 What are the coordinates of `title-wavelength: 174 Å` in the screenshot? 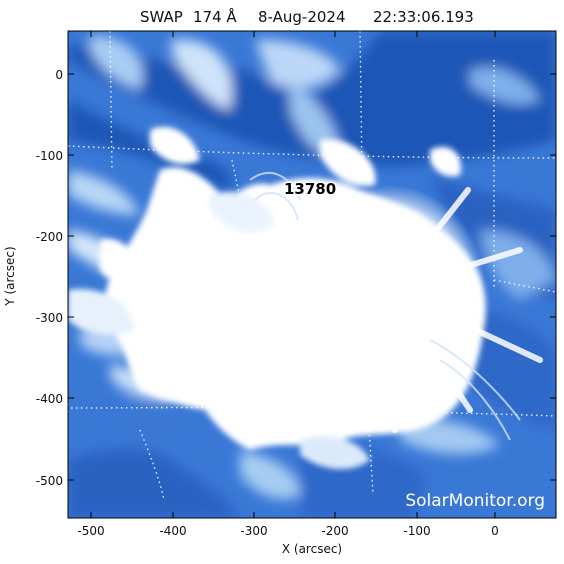 It's located at (215, 16).